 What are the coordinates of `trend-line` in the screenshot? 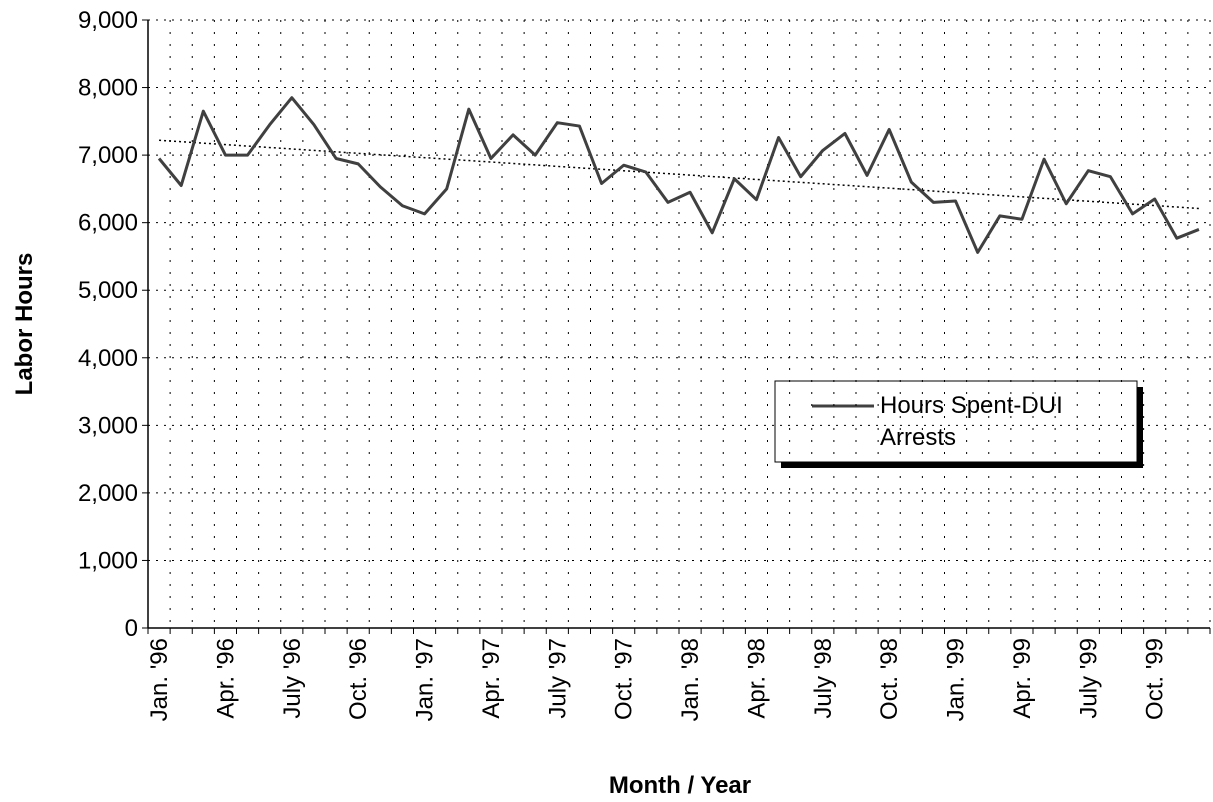 It's located at (679, 174).